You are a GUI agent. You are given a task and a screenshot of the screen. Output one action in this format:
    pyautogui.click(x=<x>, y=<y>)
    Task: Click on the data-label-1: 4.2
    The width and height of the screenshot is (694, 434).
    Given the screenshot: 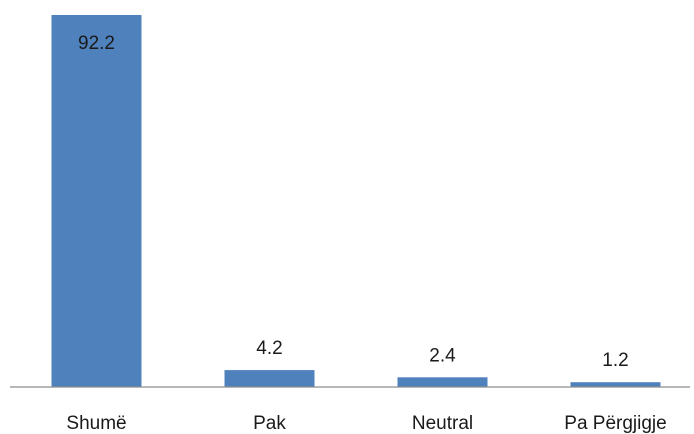 What is the action you would take?
    pyautogui.click(x=269, y=348)
    